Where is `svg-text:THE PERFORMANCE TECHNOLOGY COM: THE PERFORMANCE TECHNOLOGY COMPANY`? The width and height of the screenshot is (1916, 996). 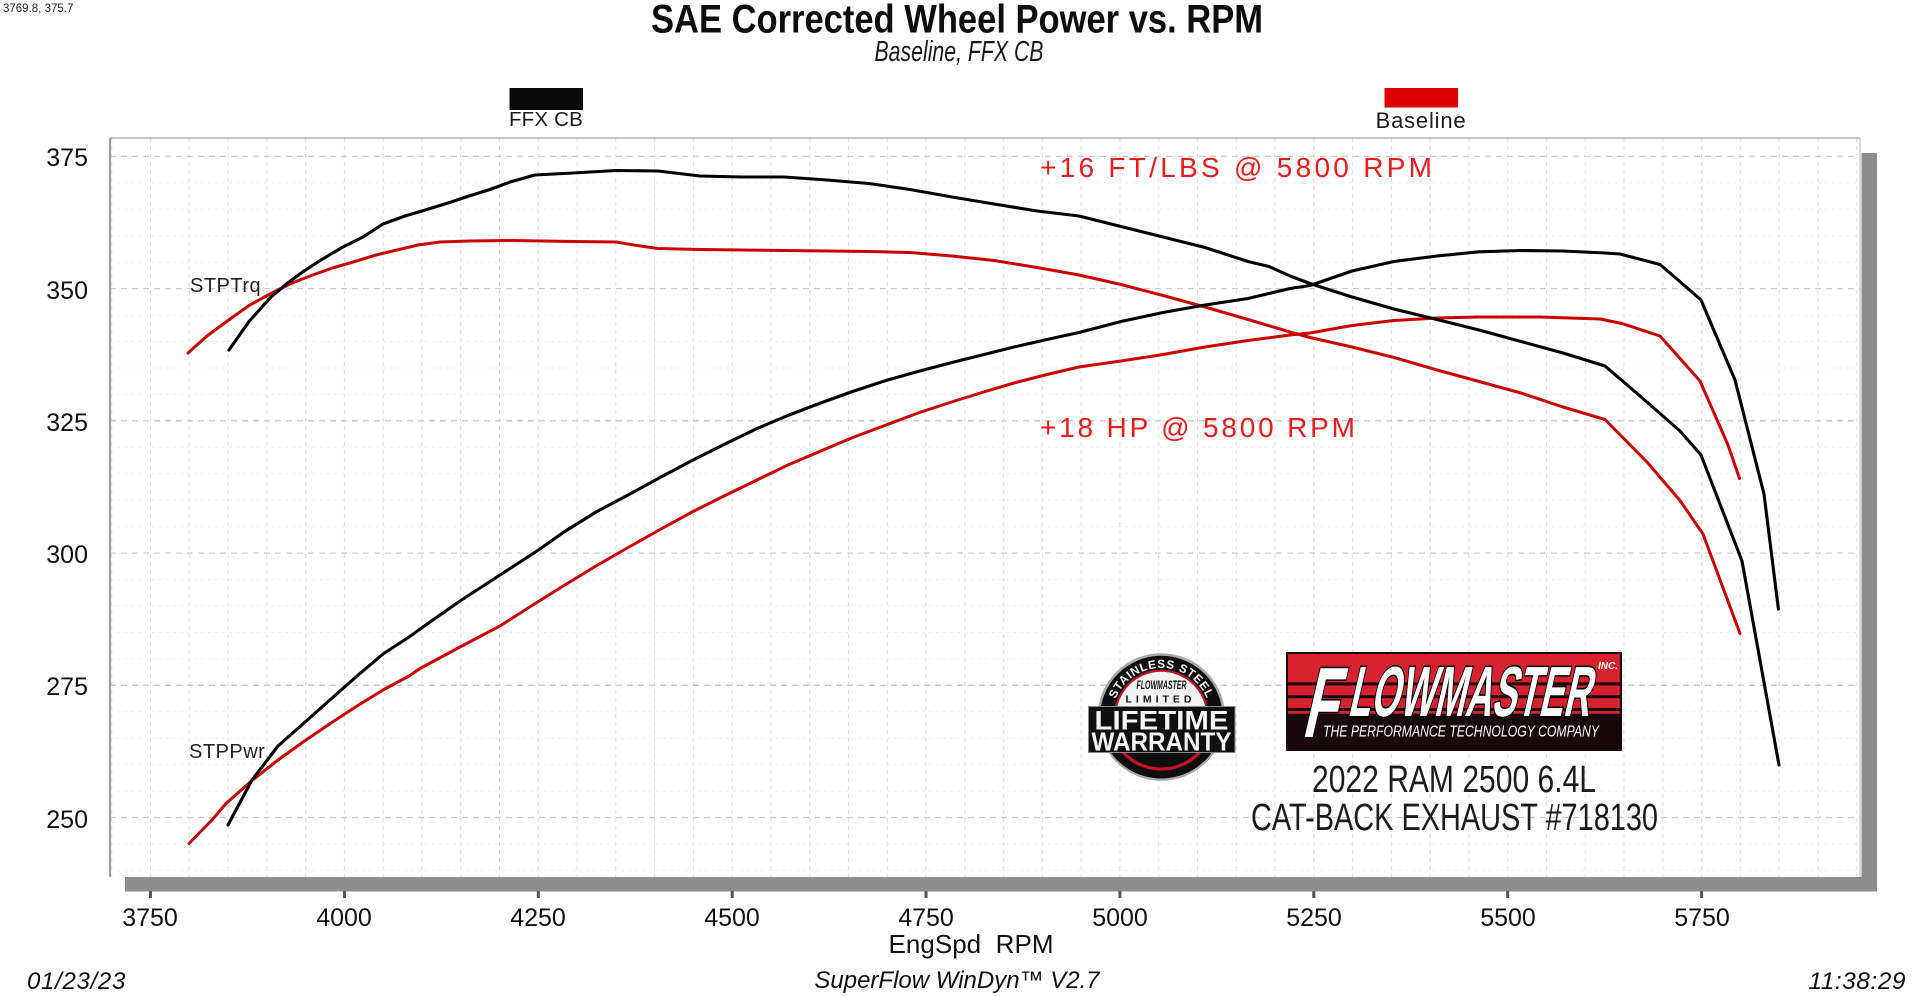
svg-text:THE PERFORMANCE TECHNOLOGY COM: THE PERFORMANCE TECHNOLOGY COMPANY is located at coordinates (1461, 732).